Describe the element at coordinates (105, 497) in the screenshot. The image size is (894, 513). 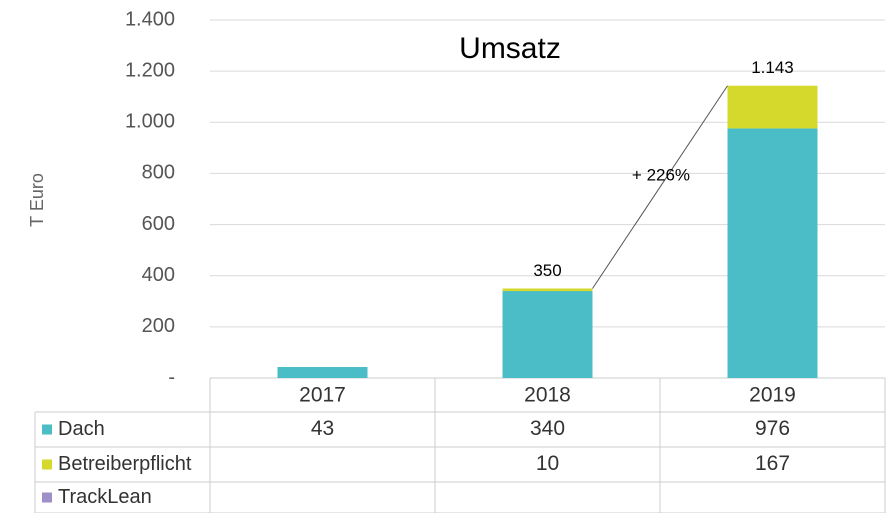
I see `legend-label: TrackLean` at that location.